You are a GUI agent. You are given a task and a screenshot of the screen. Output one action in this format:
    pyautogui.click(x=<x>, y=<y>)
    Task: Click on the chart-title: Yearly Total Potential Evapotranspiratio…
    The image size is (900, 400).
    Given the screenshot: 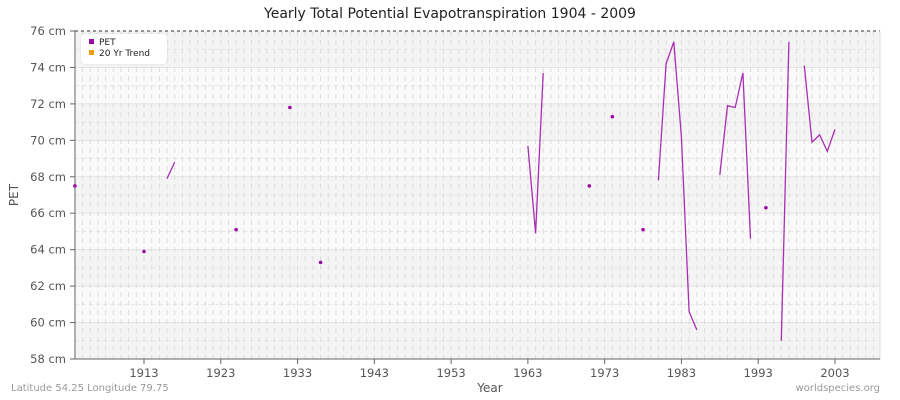 What is the action you would take?
    pyautogui.click(x=450, y=14)
    